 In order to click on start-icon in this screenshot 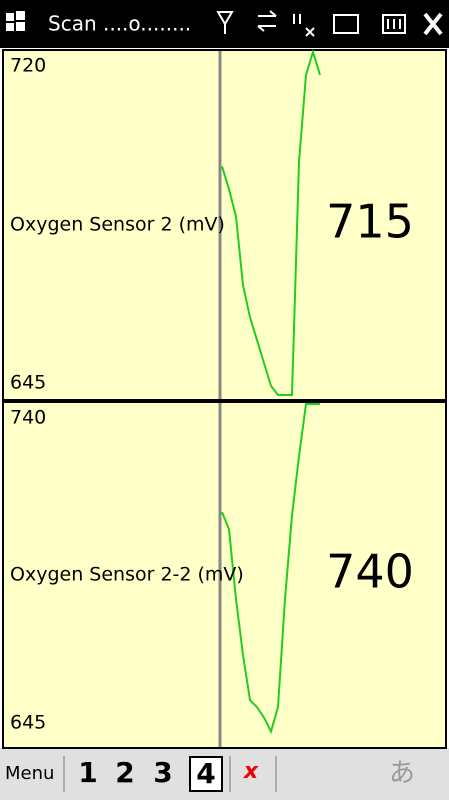, I will do `click(15, 21)`.